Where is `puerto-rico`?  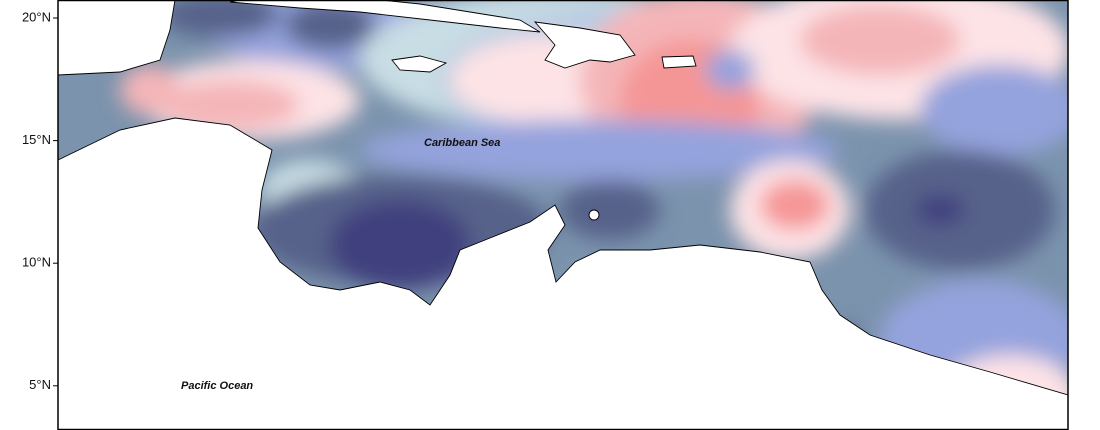 puerto-rico is located at coordinates (679, 62).